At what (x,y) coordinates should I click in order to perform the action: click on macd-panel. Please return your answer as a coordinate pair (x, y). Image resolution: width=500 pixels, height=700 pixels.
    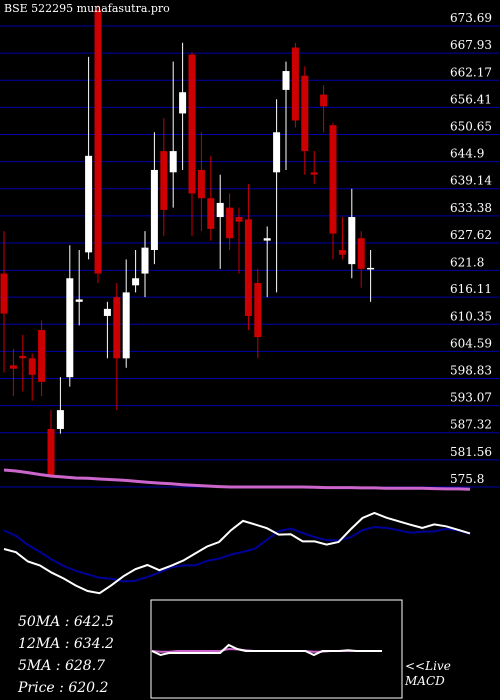
    Looking at the image, I should click on (276, 649).